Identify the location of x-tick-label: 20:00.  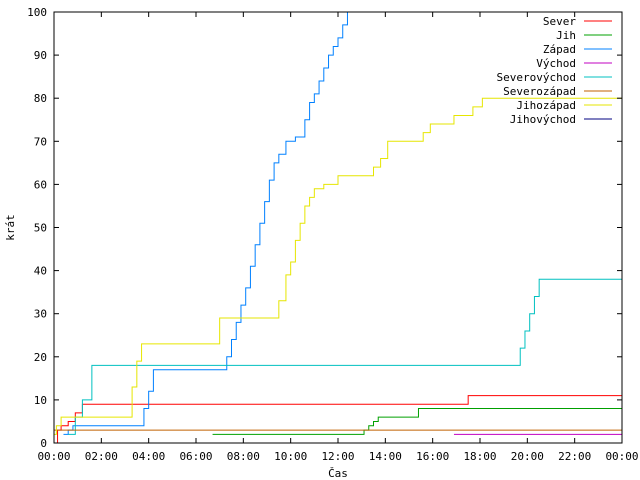
(527, 456).